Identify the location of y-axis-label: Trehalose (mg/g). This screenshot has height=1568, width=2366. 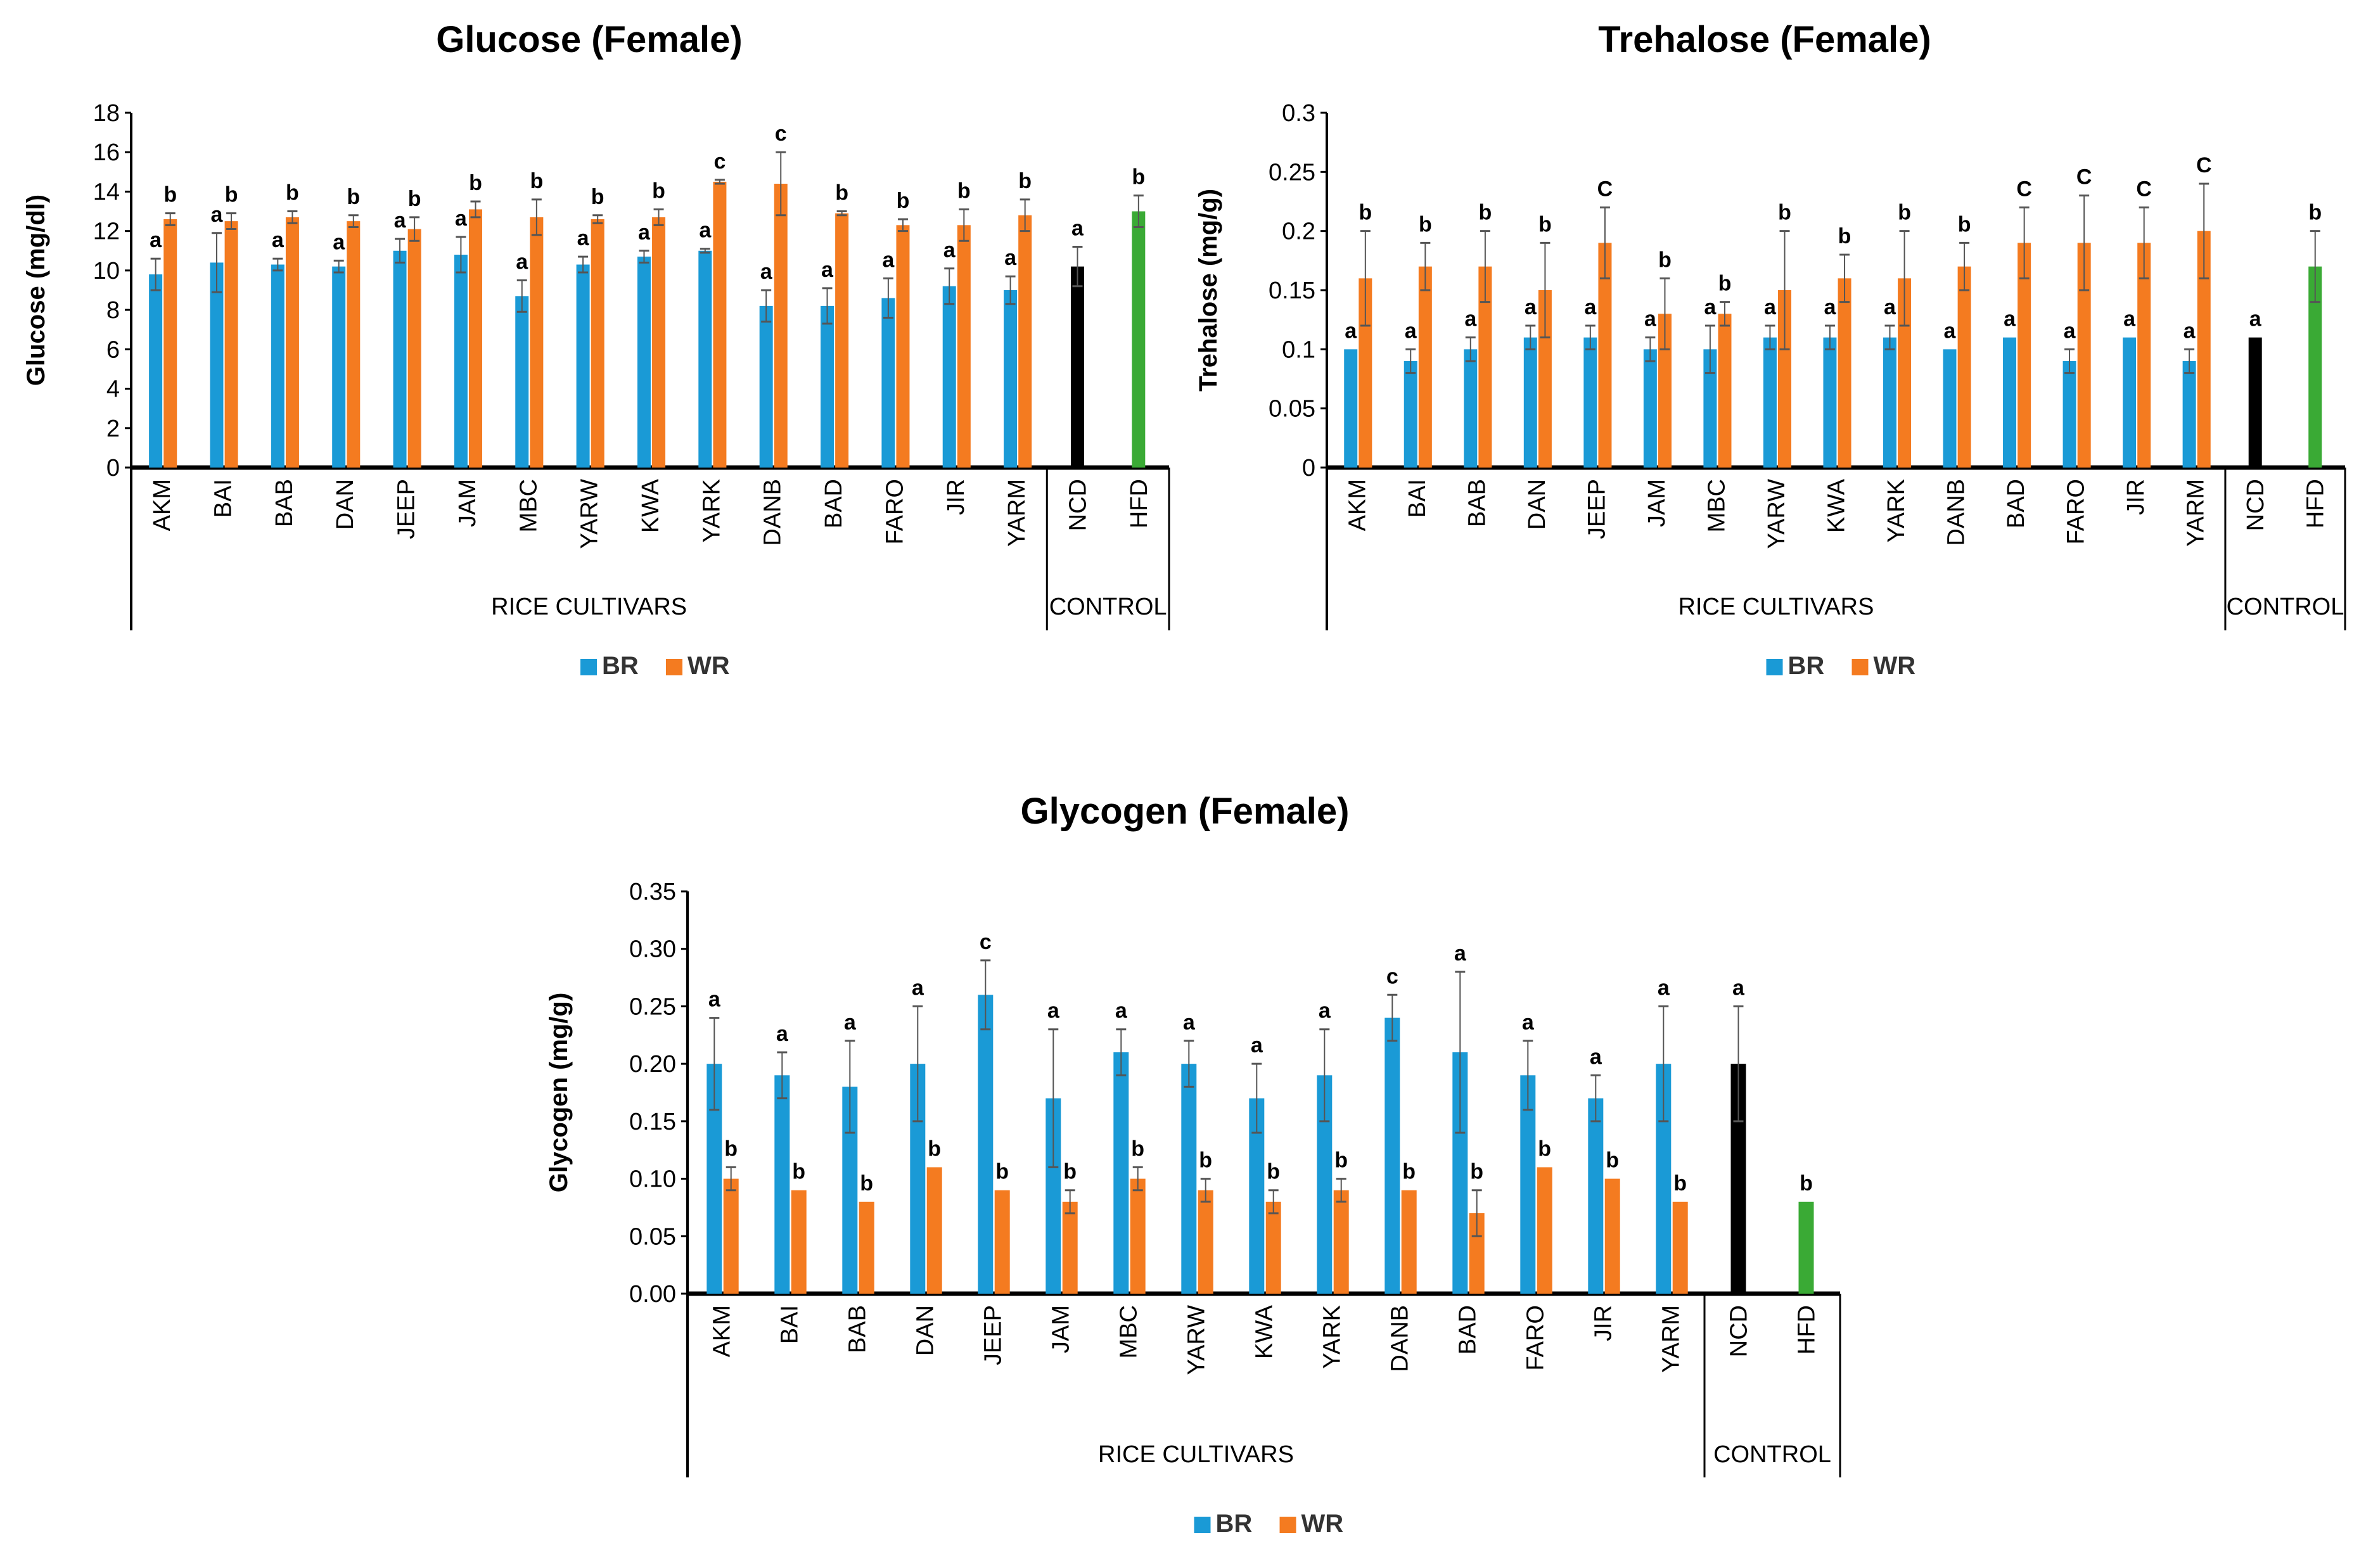
(1208, 290).